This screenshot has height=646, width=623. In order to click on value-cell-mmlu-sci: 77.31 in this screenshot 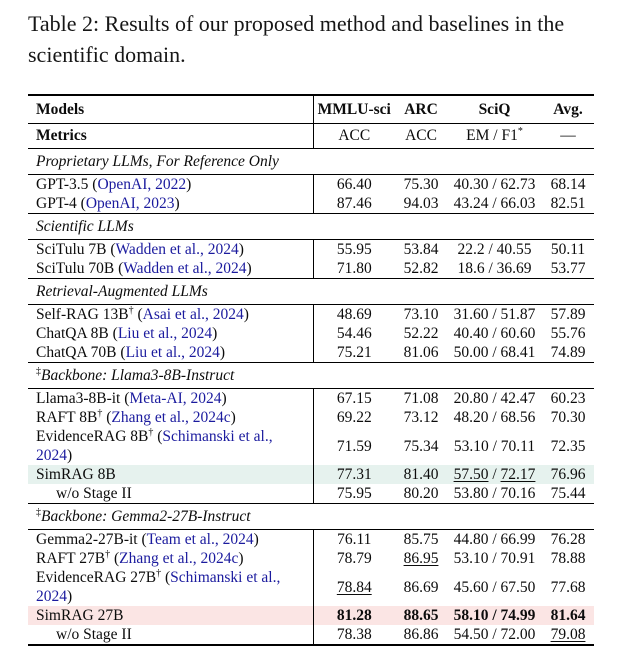, I will do `click(354, 474)`.